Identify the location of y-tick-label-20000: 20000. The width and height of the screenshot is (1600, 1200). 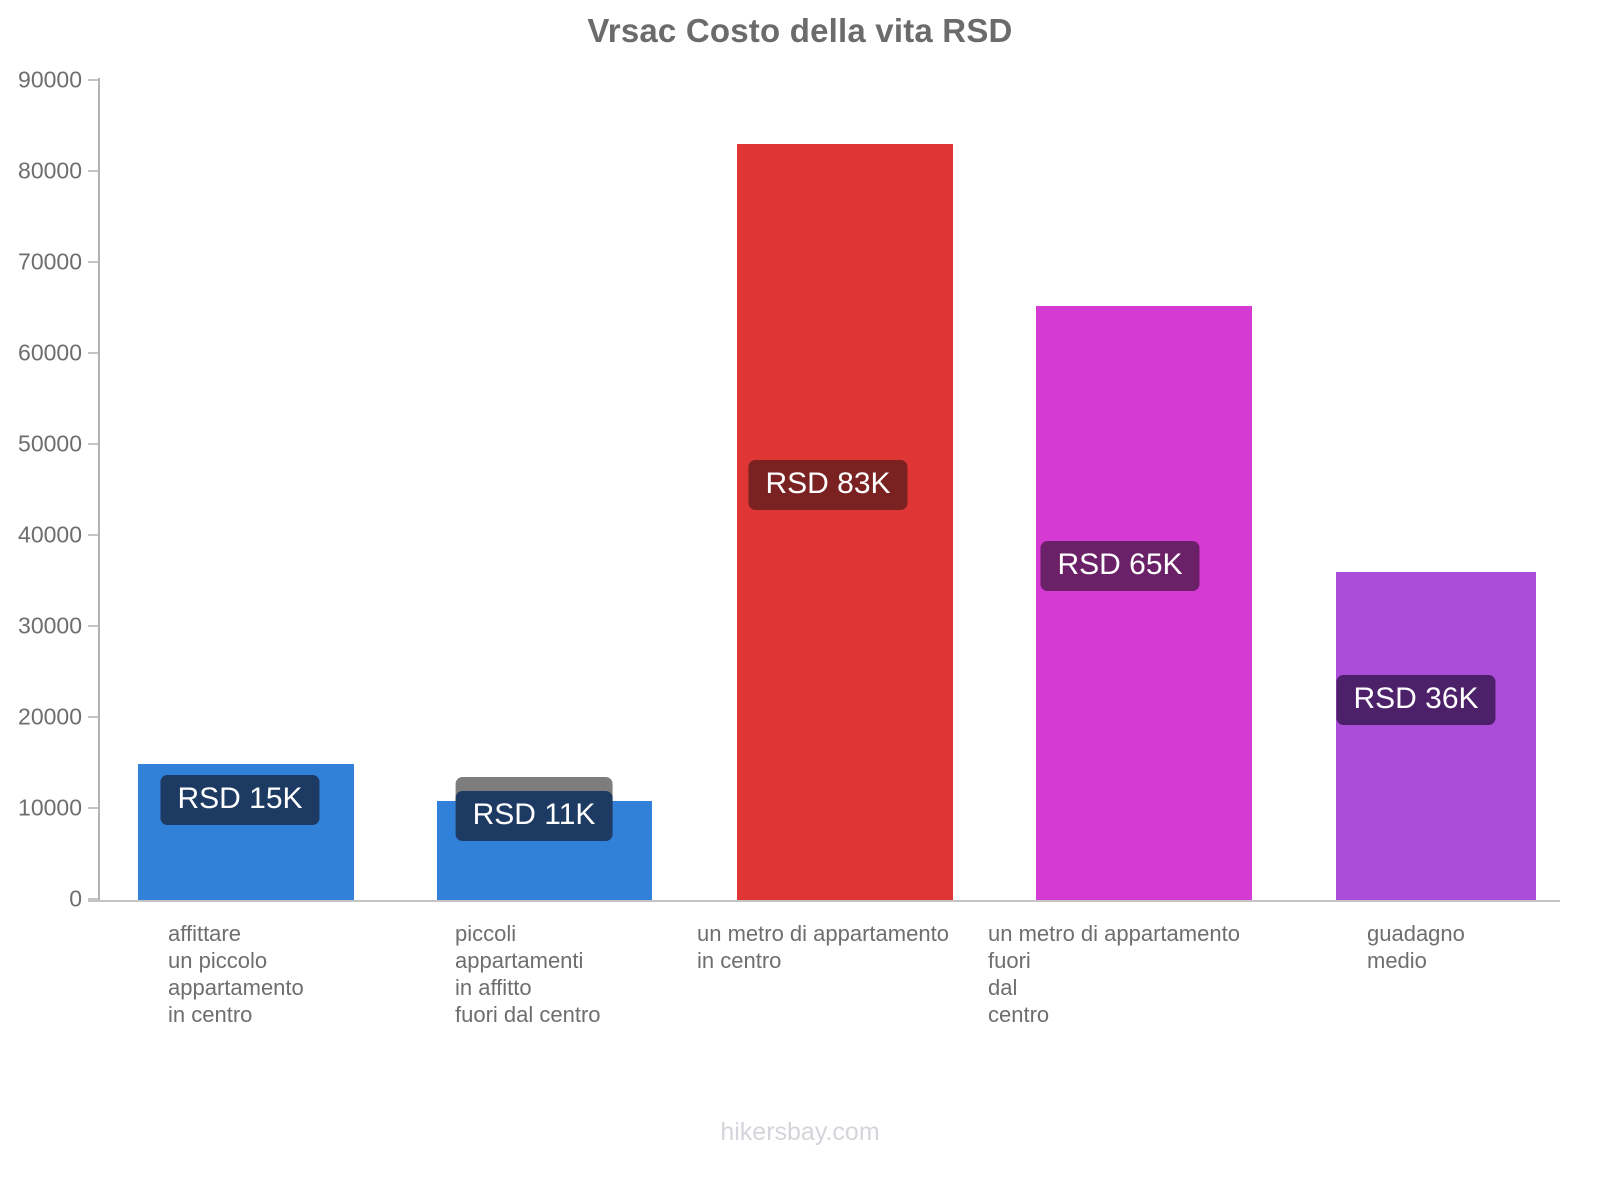
(50, 716).